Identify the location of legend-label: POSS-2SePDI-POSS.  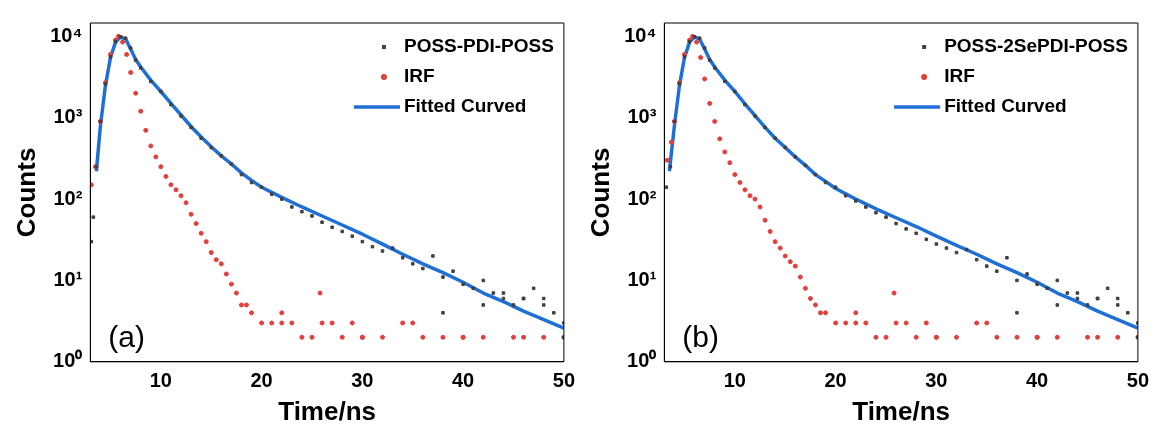
(1036, 46).